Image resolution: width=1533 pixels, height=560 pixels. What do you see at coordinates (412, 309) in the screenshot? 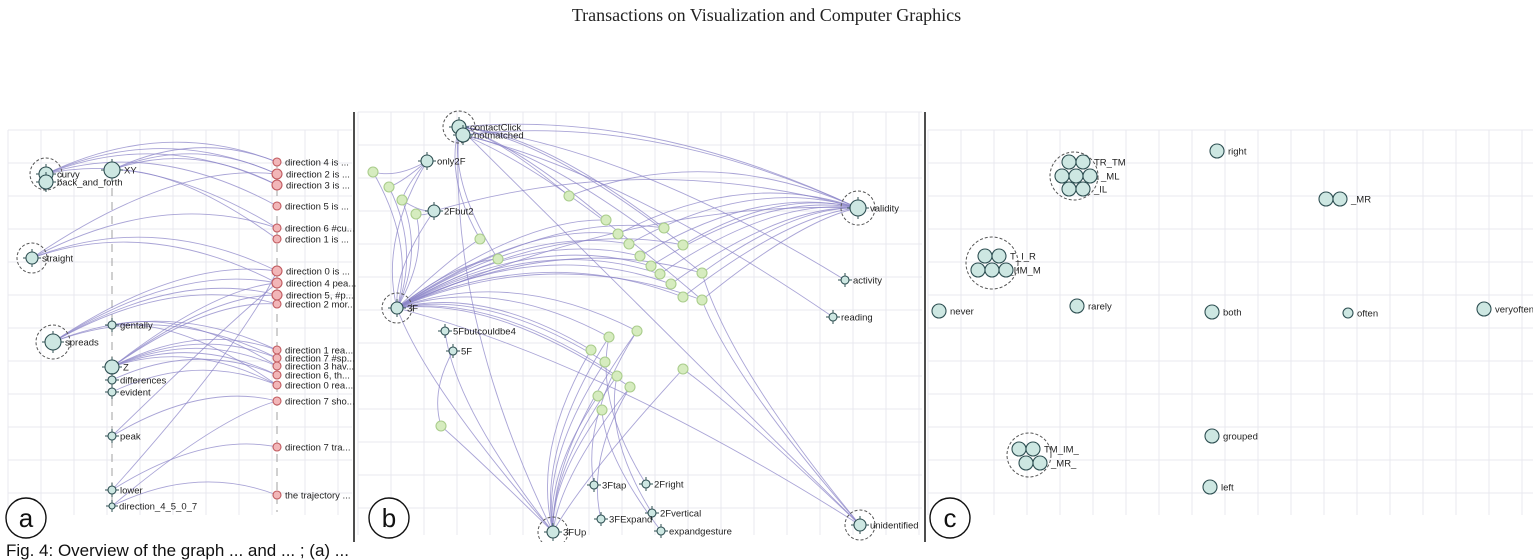
I see `node-label: 3F` at bounding box center [412, 309].